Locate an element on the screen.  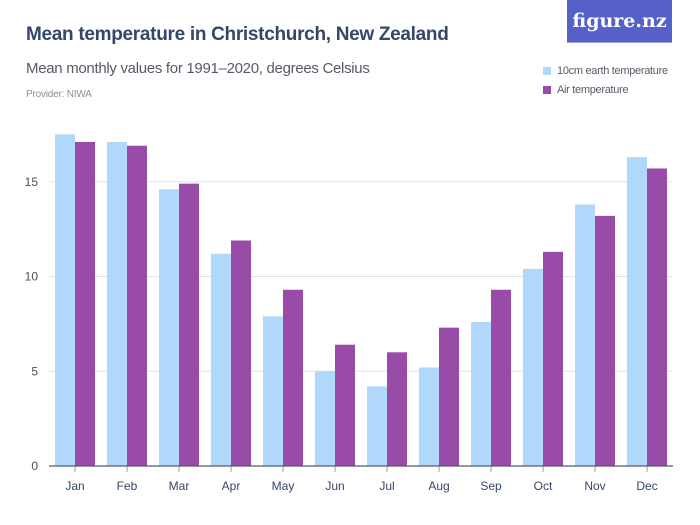
legend-label-10cm: 10cm earth temperature is located at coordinates (612, 70).